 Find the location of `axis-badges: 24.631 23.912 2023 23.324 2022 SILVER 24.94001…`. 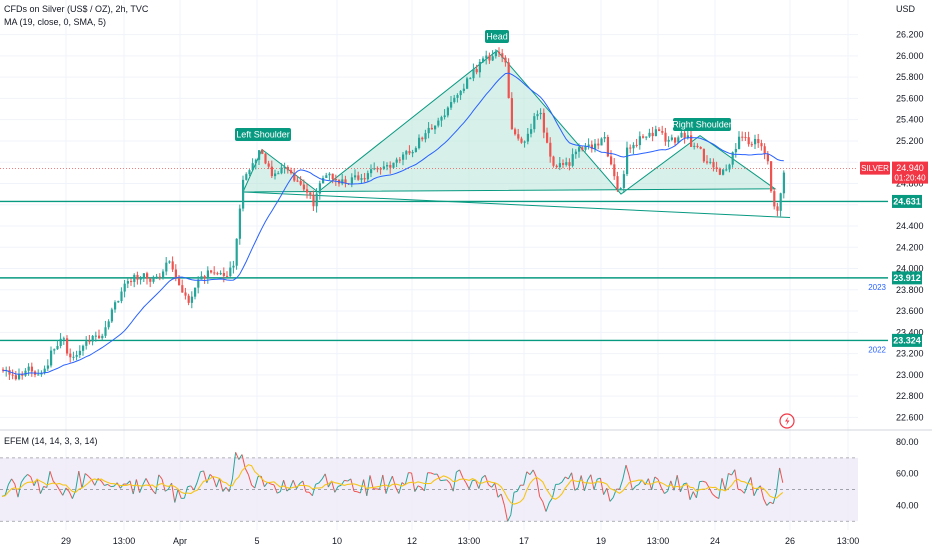

axis-badges: 24.631 23.912 2023 23.324 2022 SILVER 24.94001… is located at coordinates (894, 257).